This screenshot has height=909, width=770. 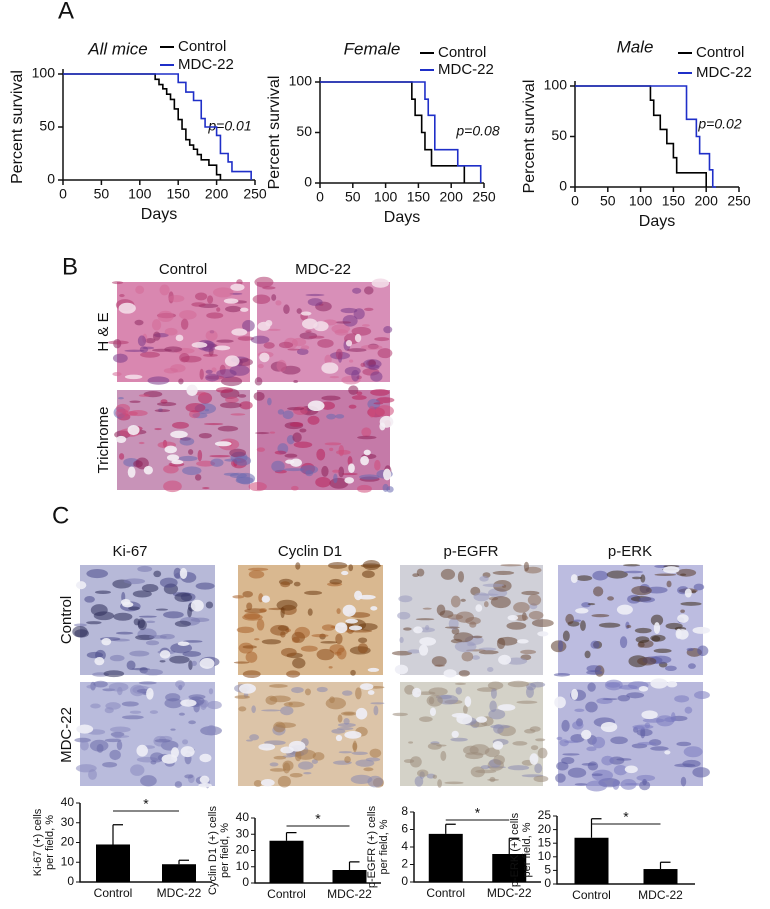 I want to click on y-axis-label: p-EGFR (+) cells, so click(x=372, y=846).